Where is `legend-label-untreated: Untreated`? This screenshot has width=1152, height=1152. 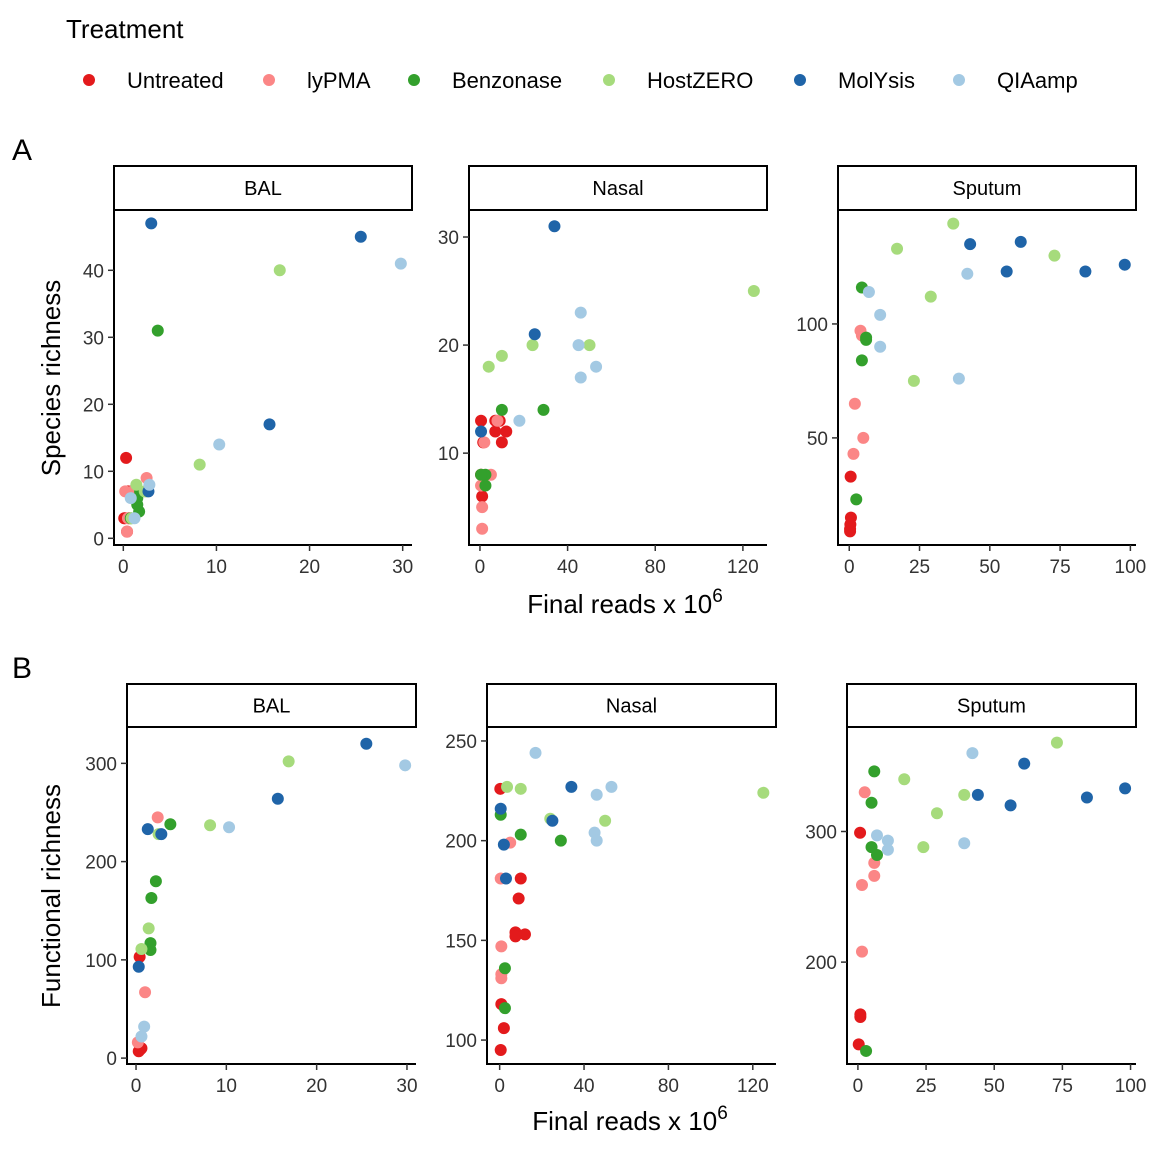
legend-label-untreated: Untreated is located at coordinates (175, 80).